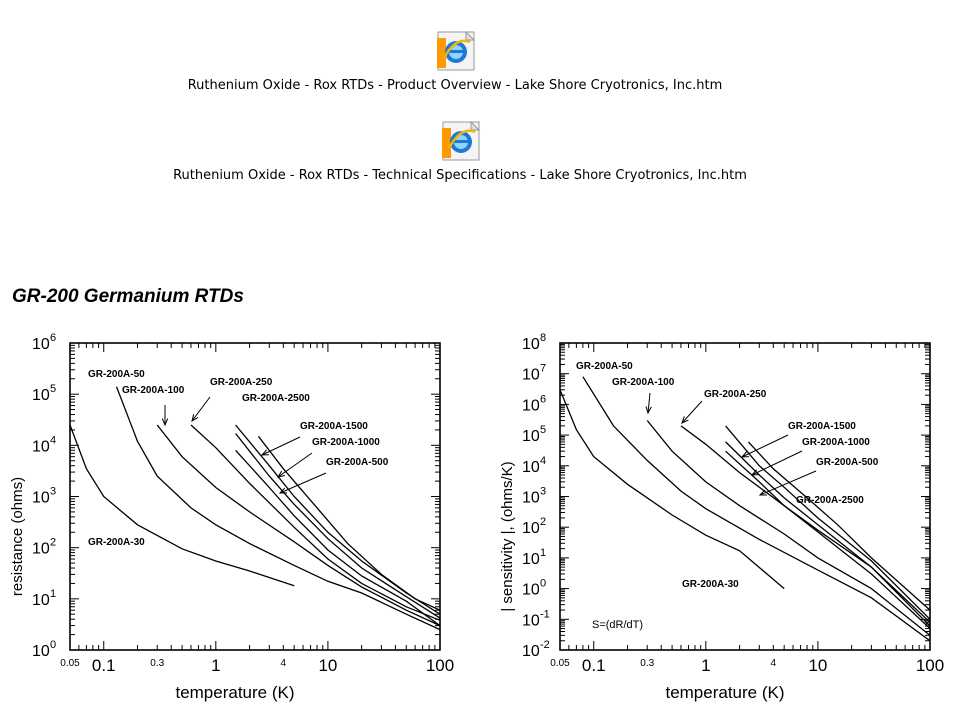  What do you see at coordinates (545, 614) in the screenshot?
I see `y-tick-exponent: -1` at bounding box center [545, 614].